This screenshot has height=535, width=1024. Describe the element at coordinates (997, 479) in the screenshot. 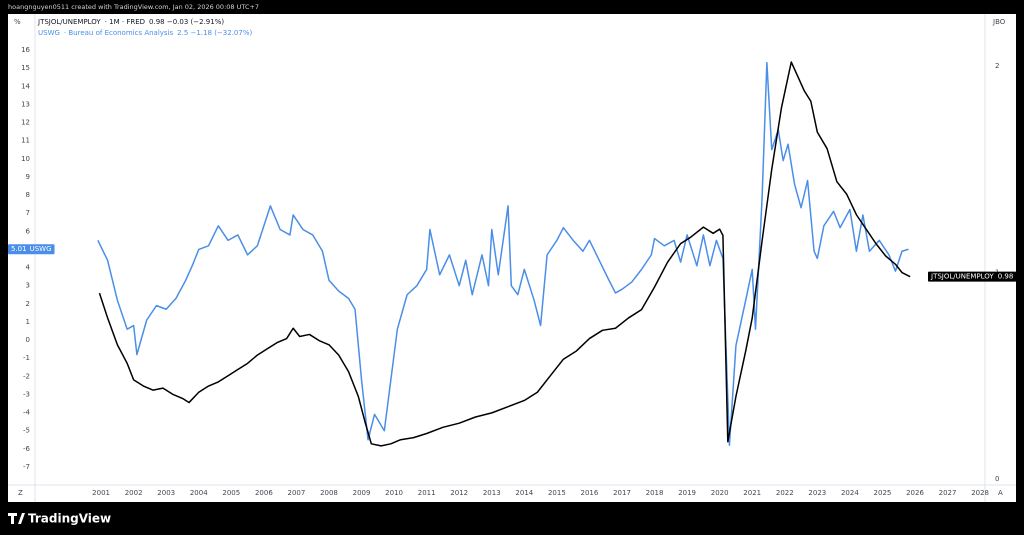

I see `y2-tick-label: 0` at that location.